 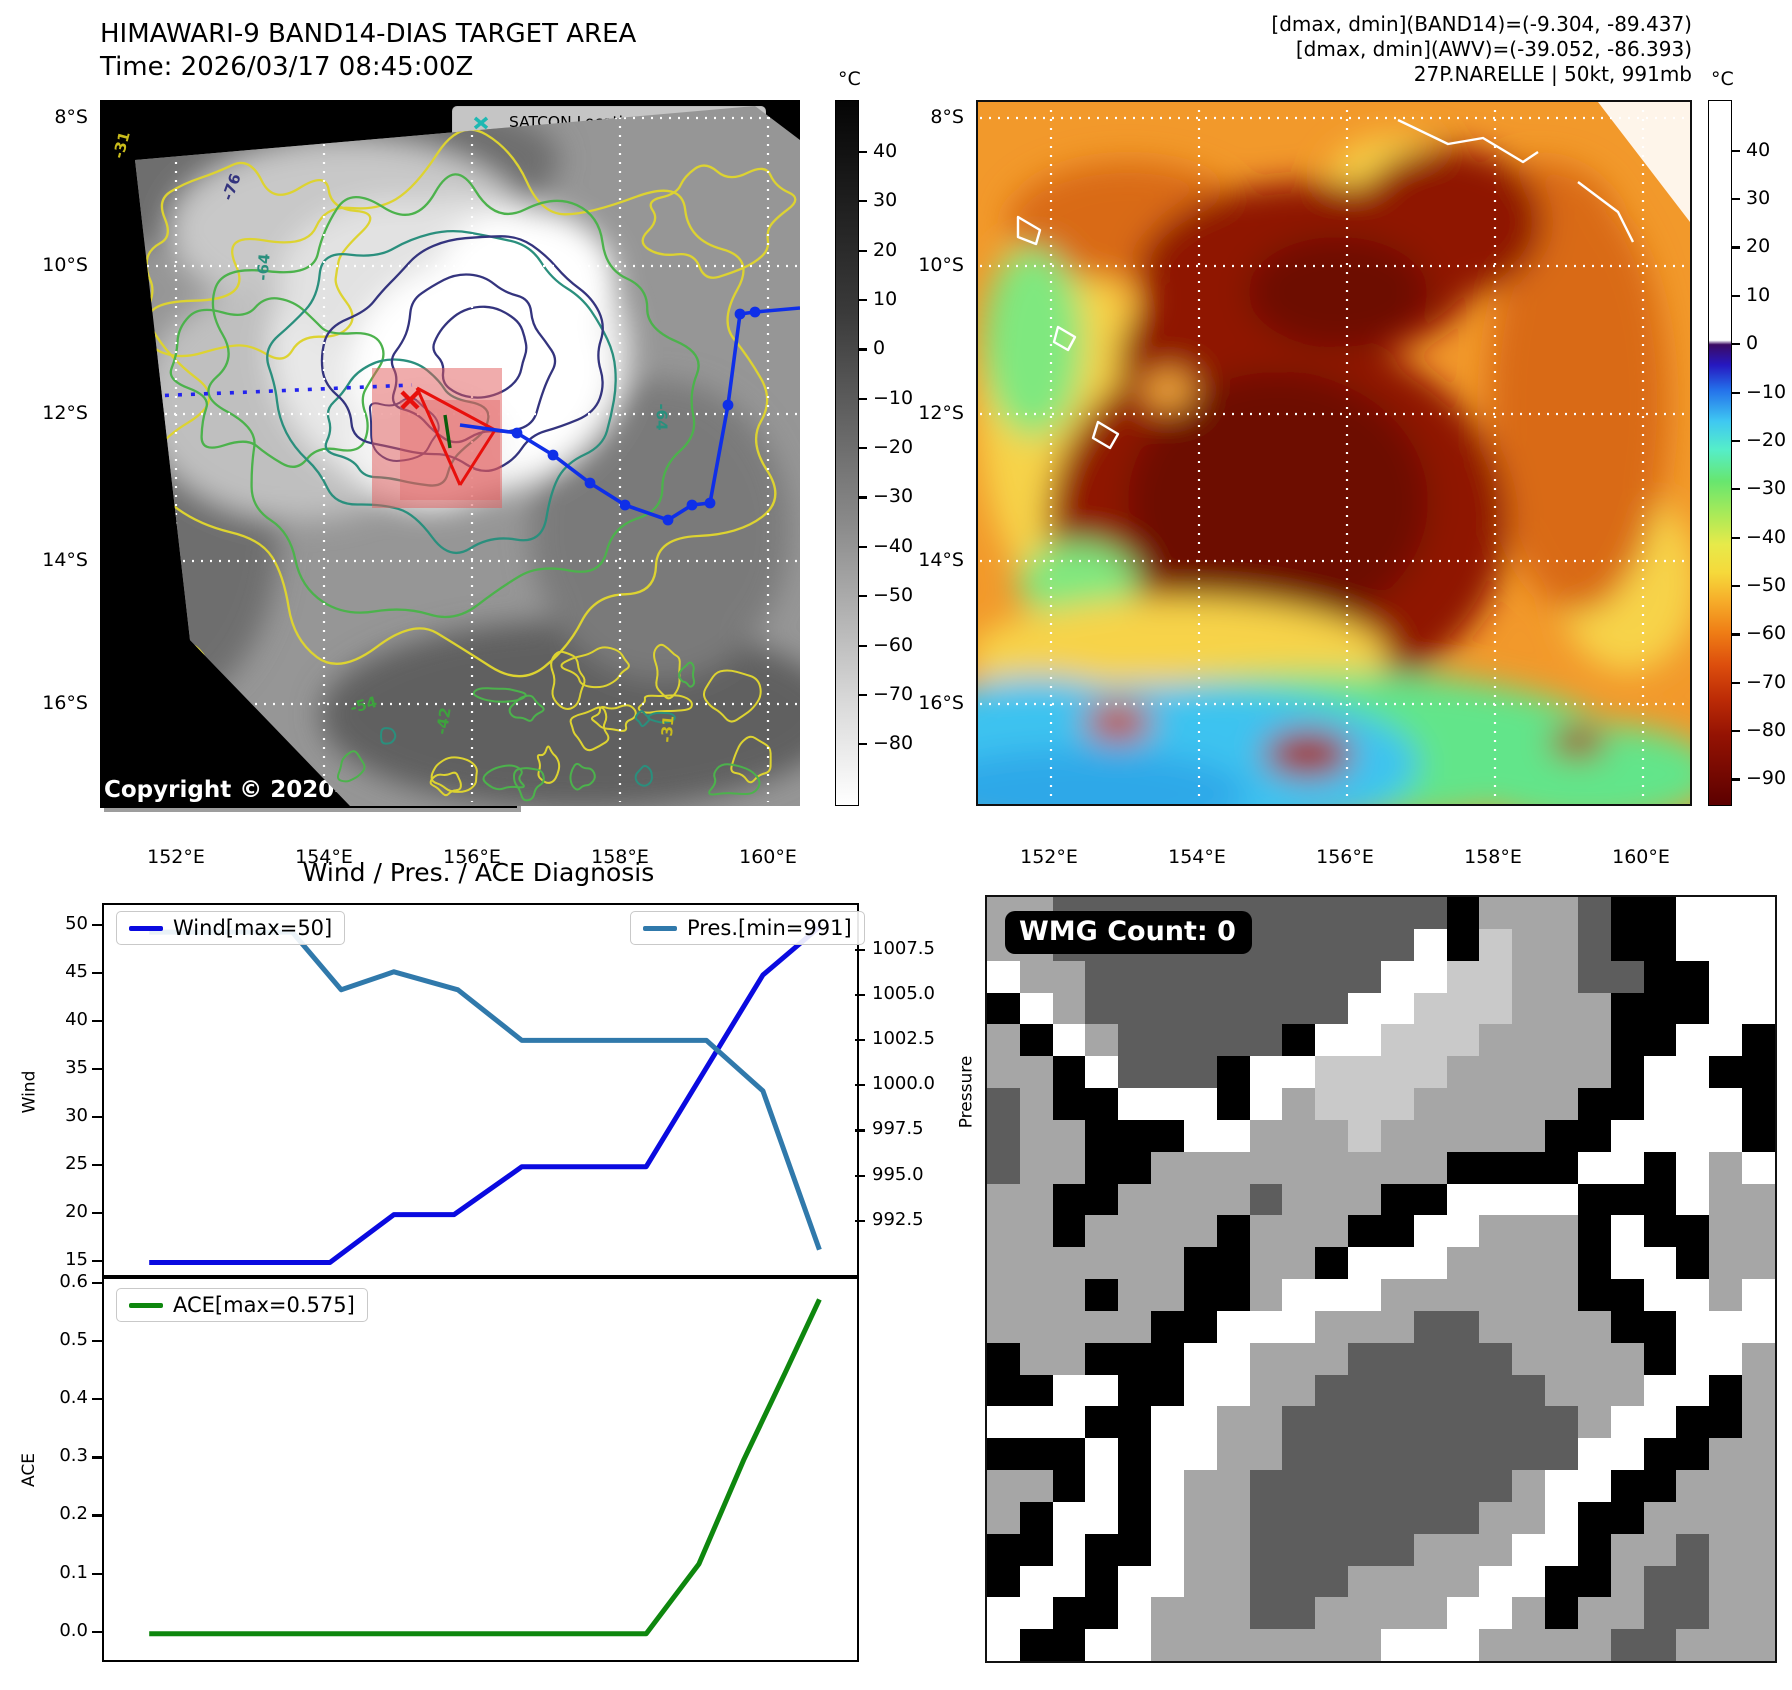 What do you see at coordinates (1552, 74) in the screenshot?
I see `storm-id: 27P.NARELLE | 50kt, 991mb` at bounding box center [1552, 74].